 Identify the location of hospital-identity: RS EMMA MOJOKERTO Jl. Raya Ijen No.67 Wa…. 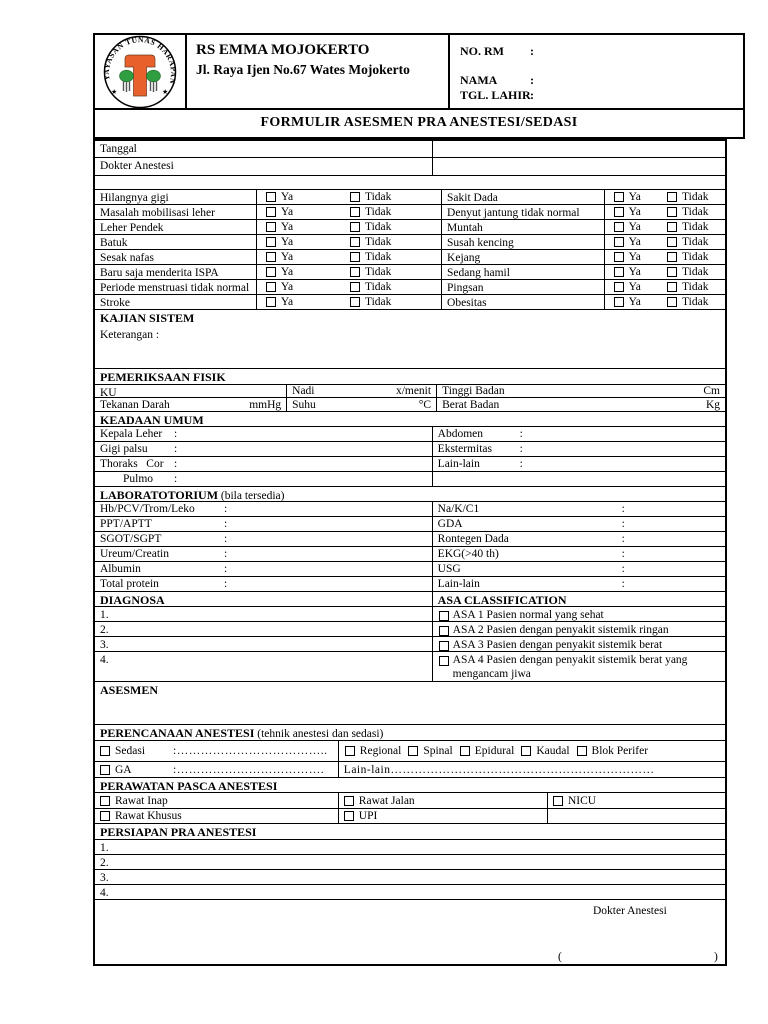
(318, 71).